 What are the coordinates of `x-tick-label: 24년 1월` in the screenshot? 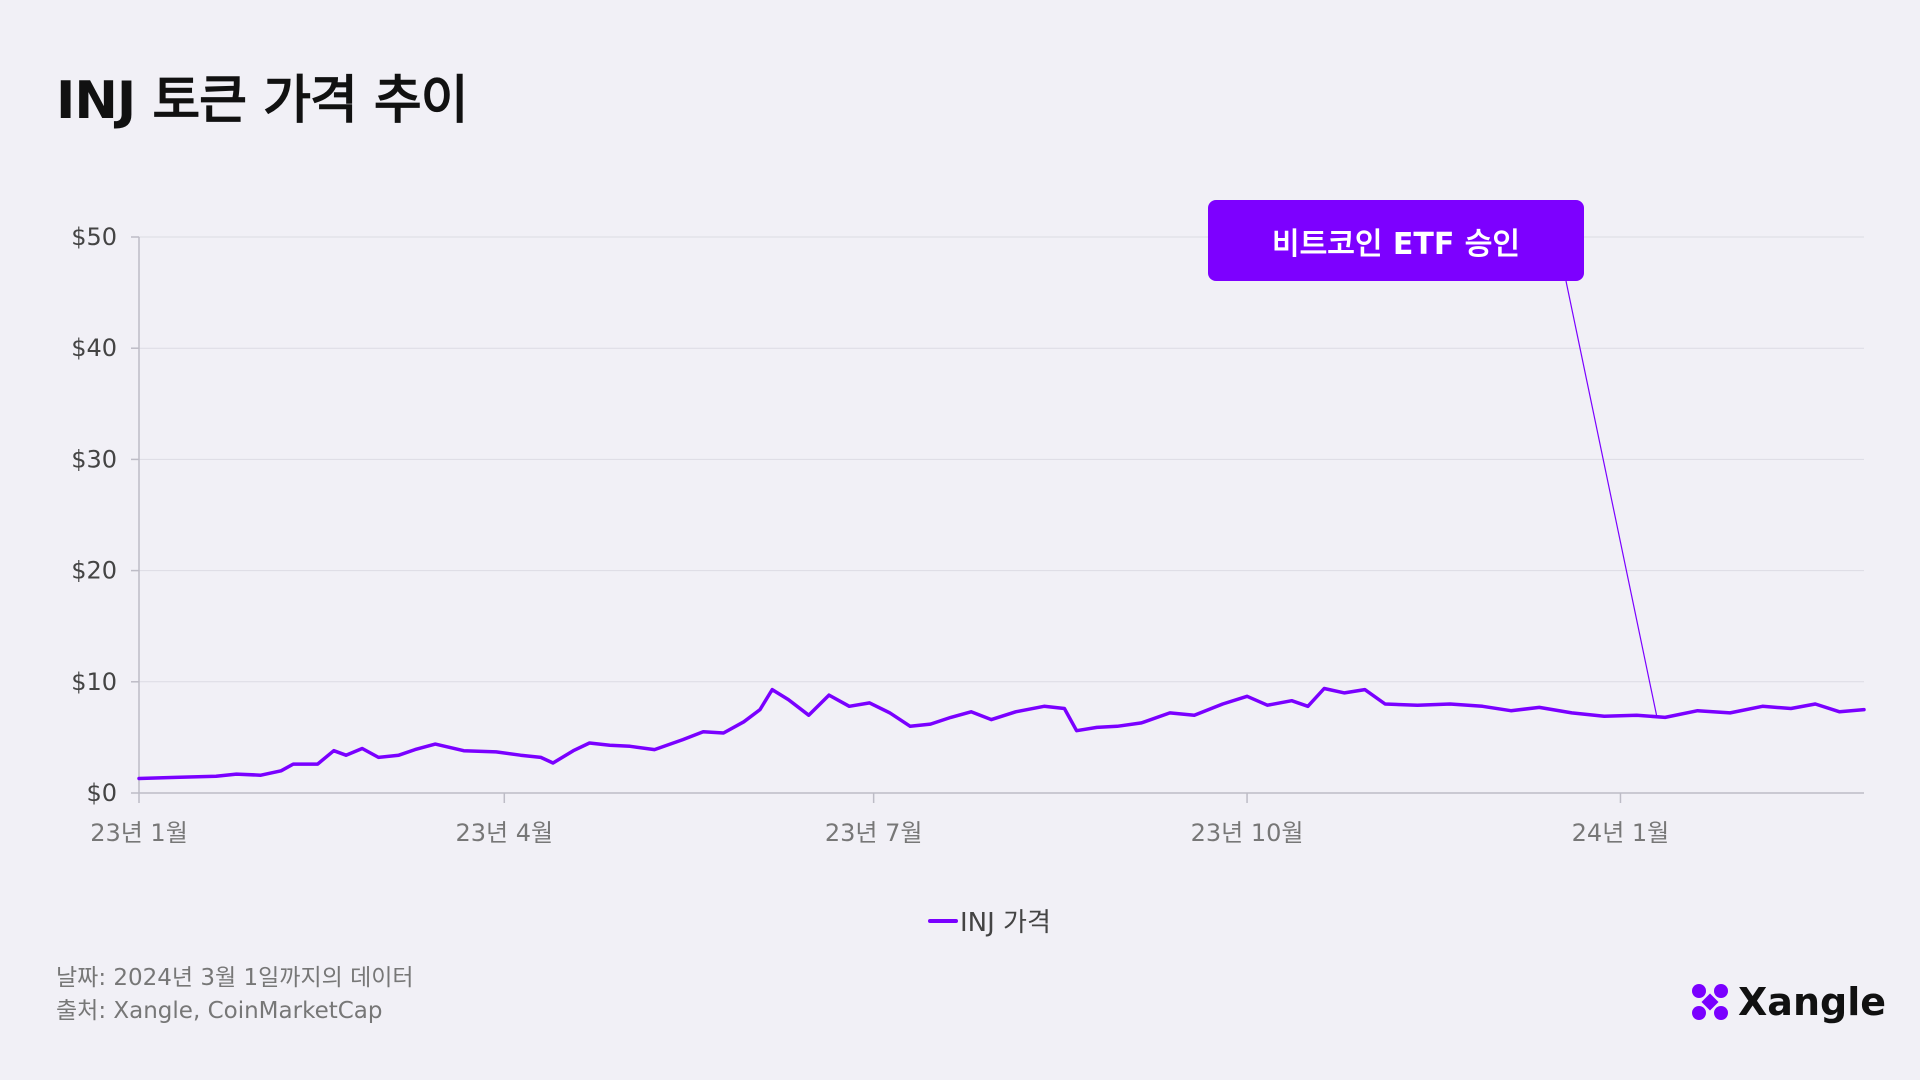 It's located at (1621, 833).